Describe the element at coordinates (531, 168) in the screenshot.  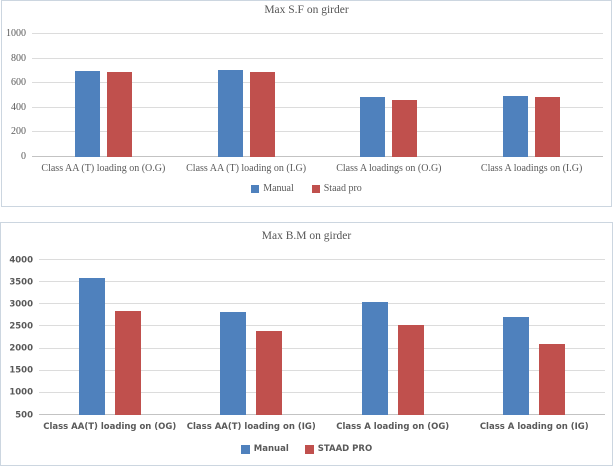
I see `category-label: Class A loadings on (I.G)` at that location.